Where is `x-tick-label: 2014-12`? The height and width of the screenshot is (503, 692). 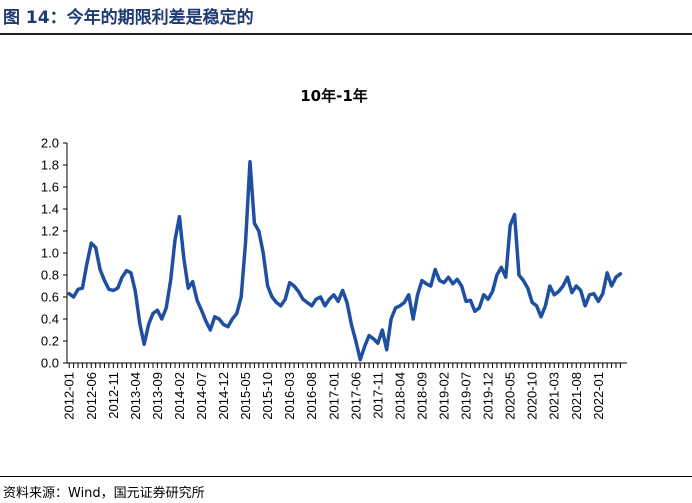 x-tick-label: 2014-12 is located at coordinates (223, 396).